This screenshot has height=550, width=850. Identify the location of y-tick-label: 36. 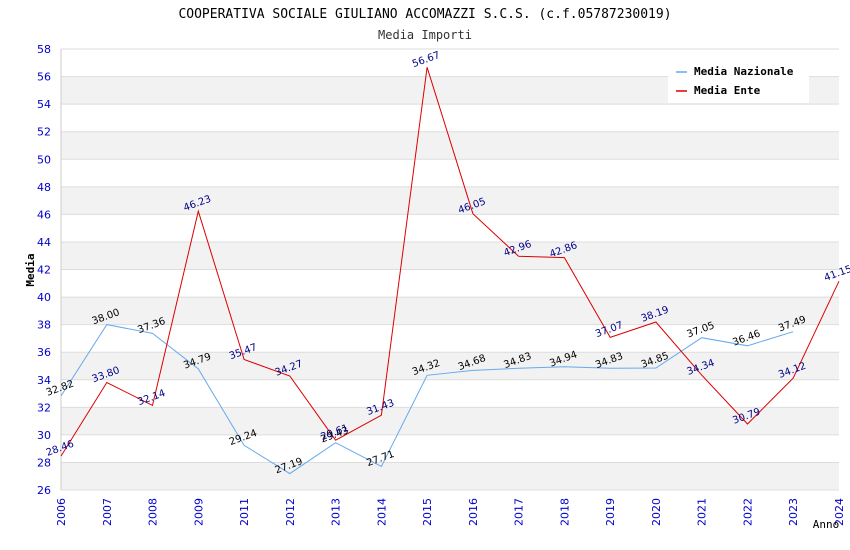
(44, 352).